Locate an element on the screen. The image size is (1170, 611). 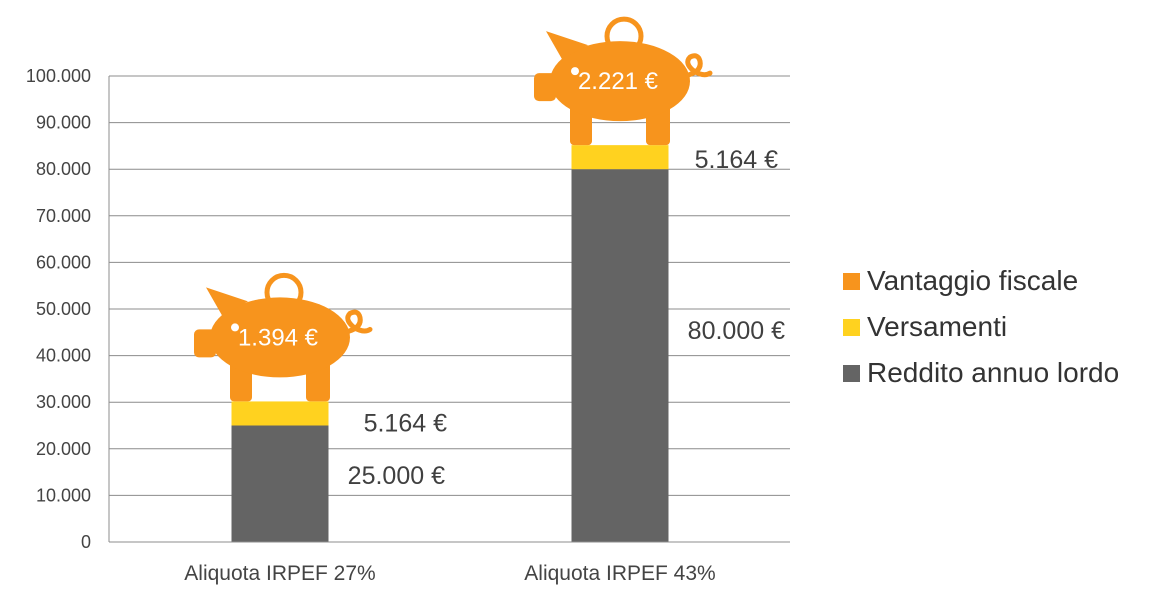
y-tick-label: 80.000 is located at coordinates (63, 169).